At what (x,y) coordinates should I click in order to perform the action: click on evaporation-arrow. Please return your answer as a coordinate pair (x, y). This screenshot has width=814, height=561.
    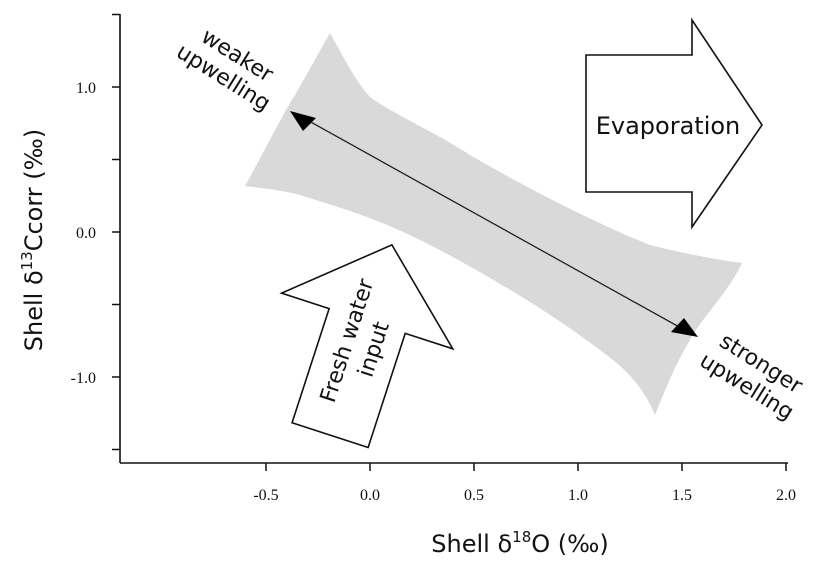
    Looking at the image, I should click on (674, 123).